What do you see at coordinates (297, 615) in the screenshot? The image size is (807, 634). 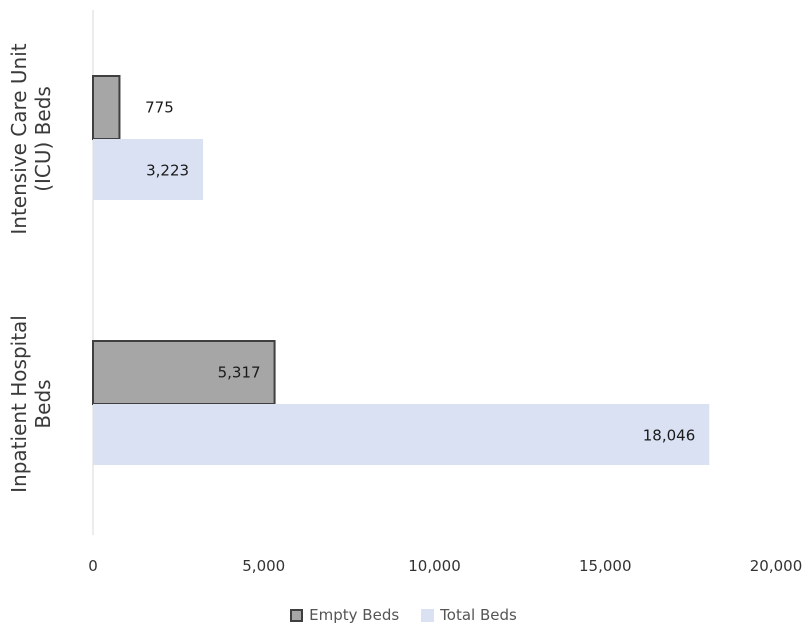 I see `legend-swatch-empty-beds` at bounding box center [297, 615].